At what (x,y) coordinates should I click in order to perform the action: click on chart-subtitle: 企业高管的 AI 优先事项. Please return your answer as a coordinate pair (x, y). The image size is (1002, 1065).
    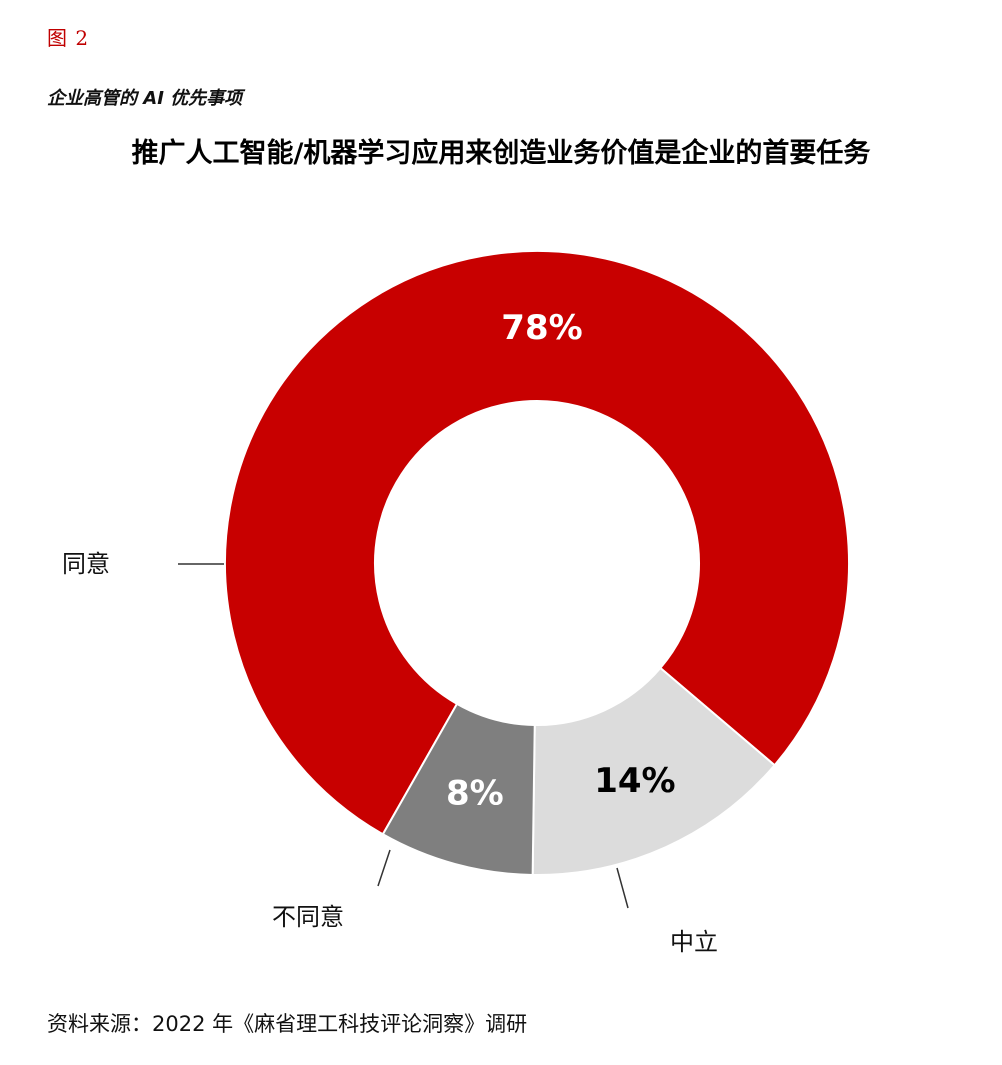
    Looking at the image, I should click on (145, 98).